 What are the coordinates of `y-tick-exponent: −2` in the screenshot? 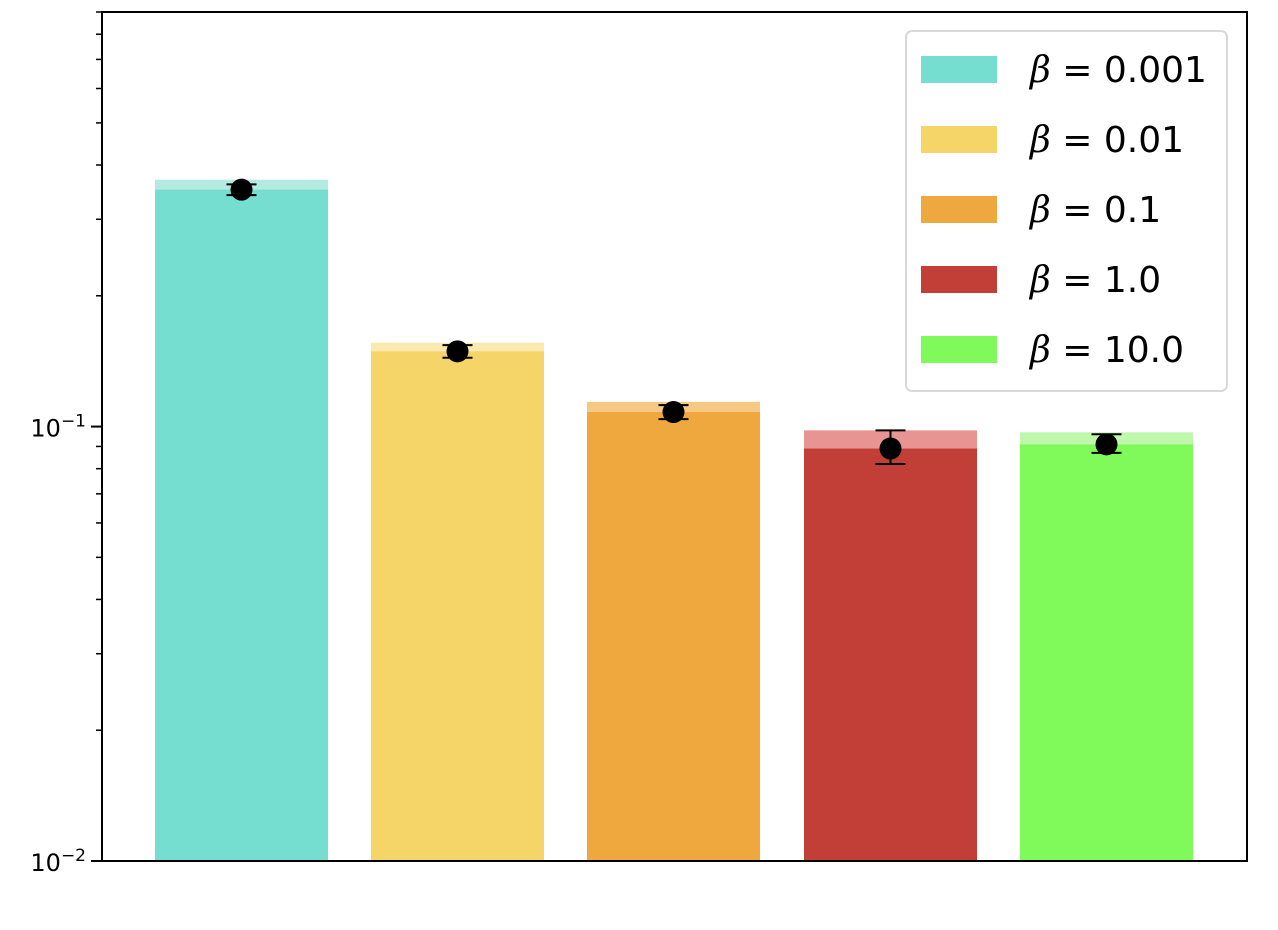 It's located at (73, 856).